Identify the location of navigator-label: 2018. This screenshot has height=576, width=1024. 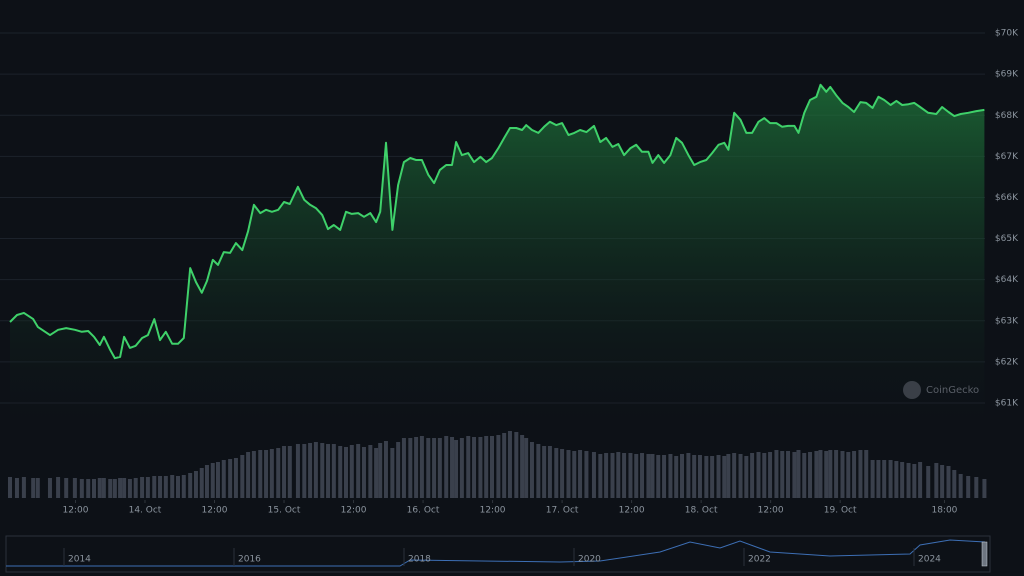
(419, 560).